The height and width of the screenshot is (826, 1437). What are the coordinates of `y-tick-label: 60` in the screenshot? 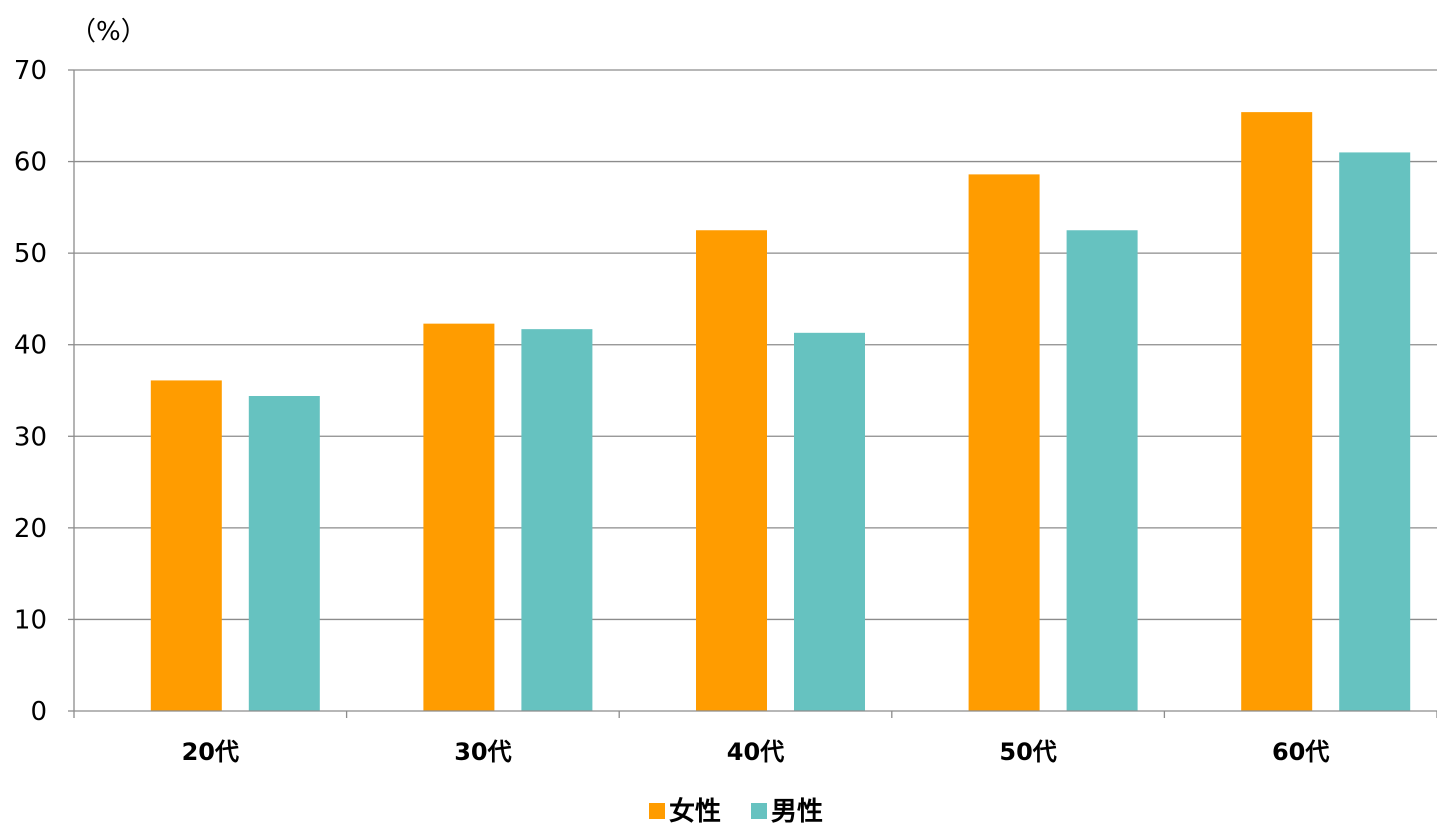 It's located at (30, 163).